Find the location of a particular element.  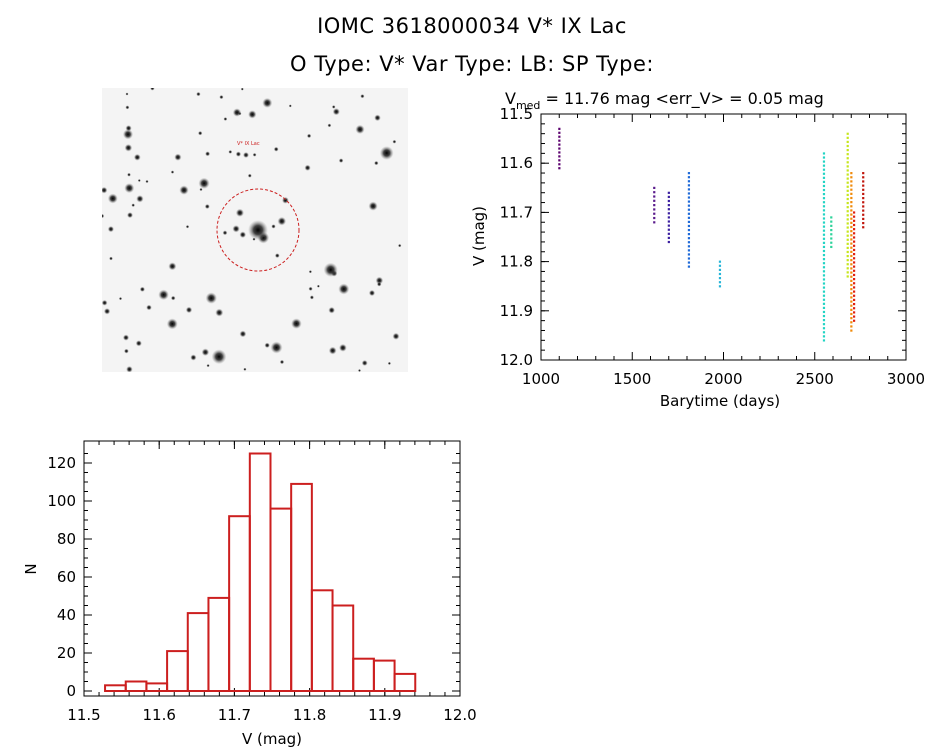

lightcurve-xlabel: Barytime (days) is located at coordinates (720, 401).